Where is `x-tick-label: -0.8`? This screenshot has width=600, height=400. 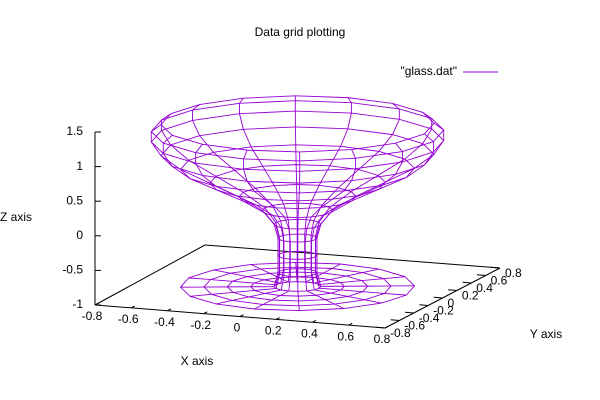
x-tick-label: -0.8 is located at coordinates (92, 316).